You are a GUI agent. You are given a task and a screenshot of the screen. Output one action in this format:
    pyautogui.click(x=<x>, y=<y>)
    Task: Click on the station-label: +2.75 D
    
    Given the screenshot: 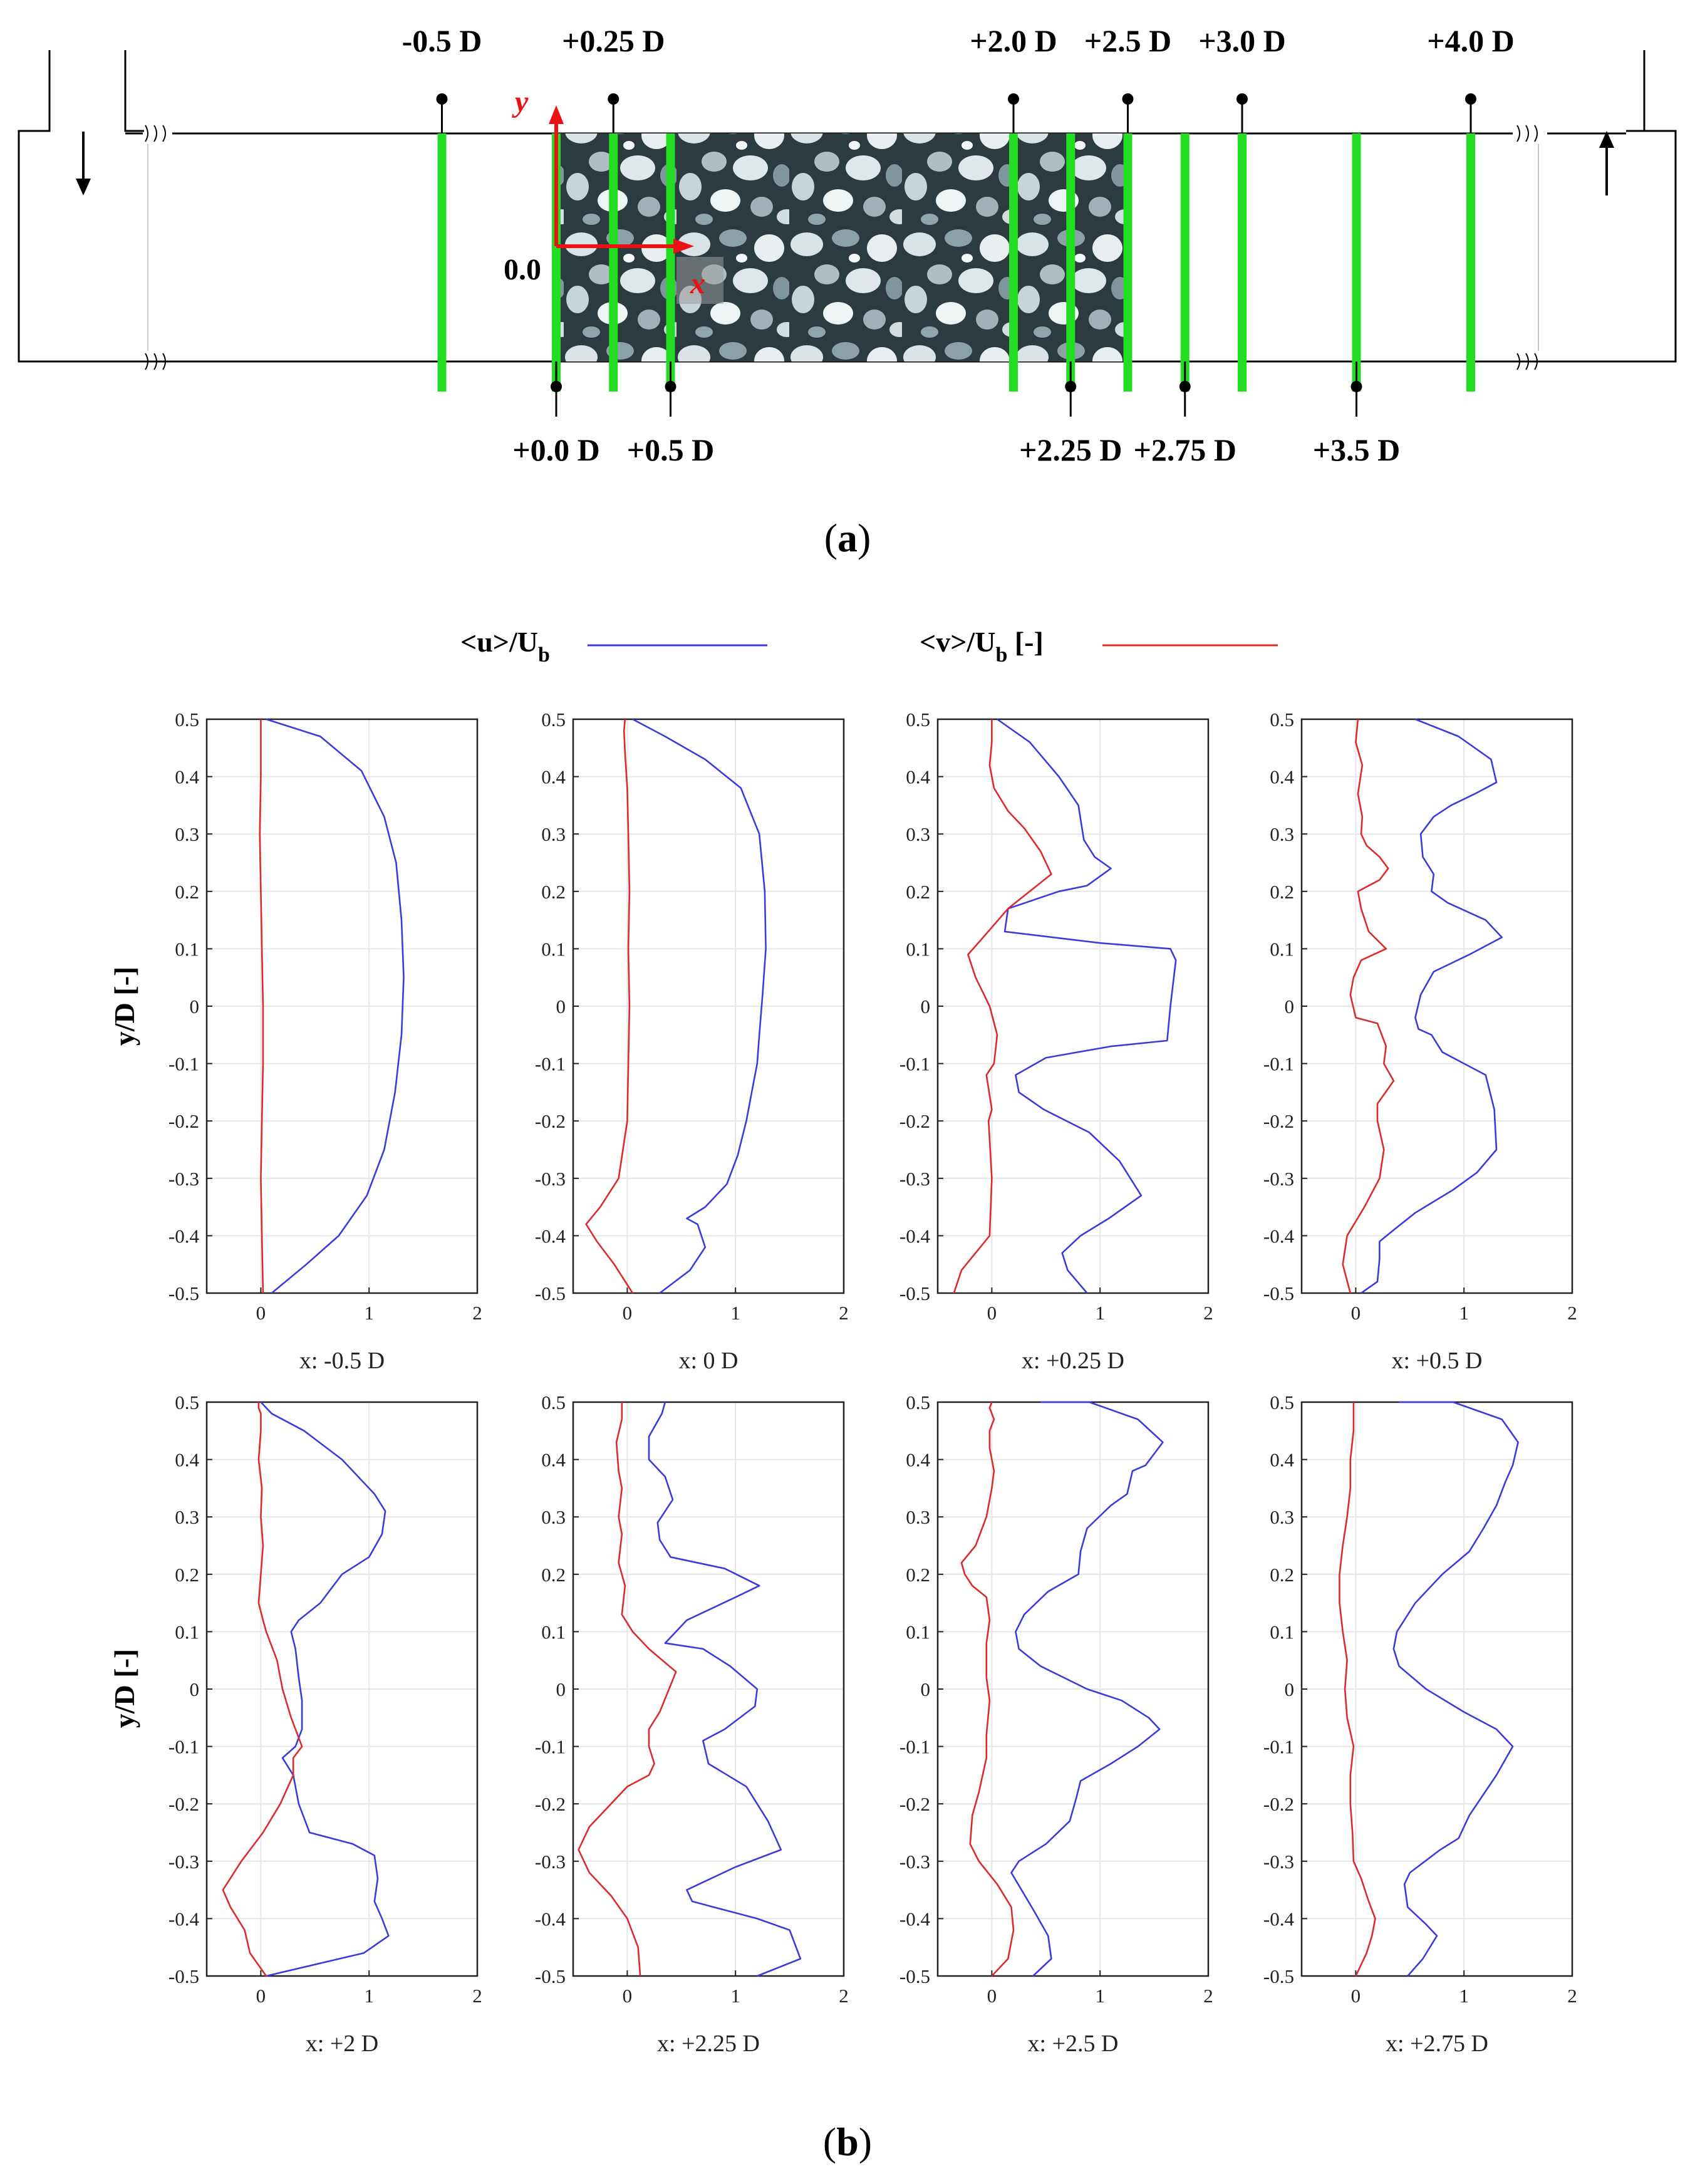 What is the action you would take?
    pyautogui.click(x=1184, y=450)
    